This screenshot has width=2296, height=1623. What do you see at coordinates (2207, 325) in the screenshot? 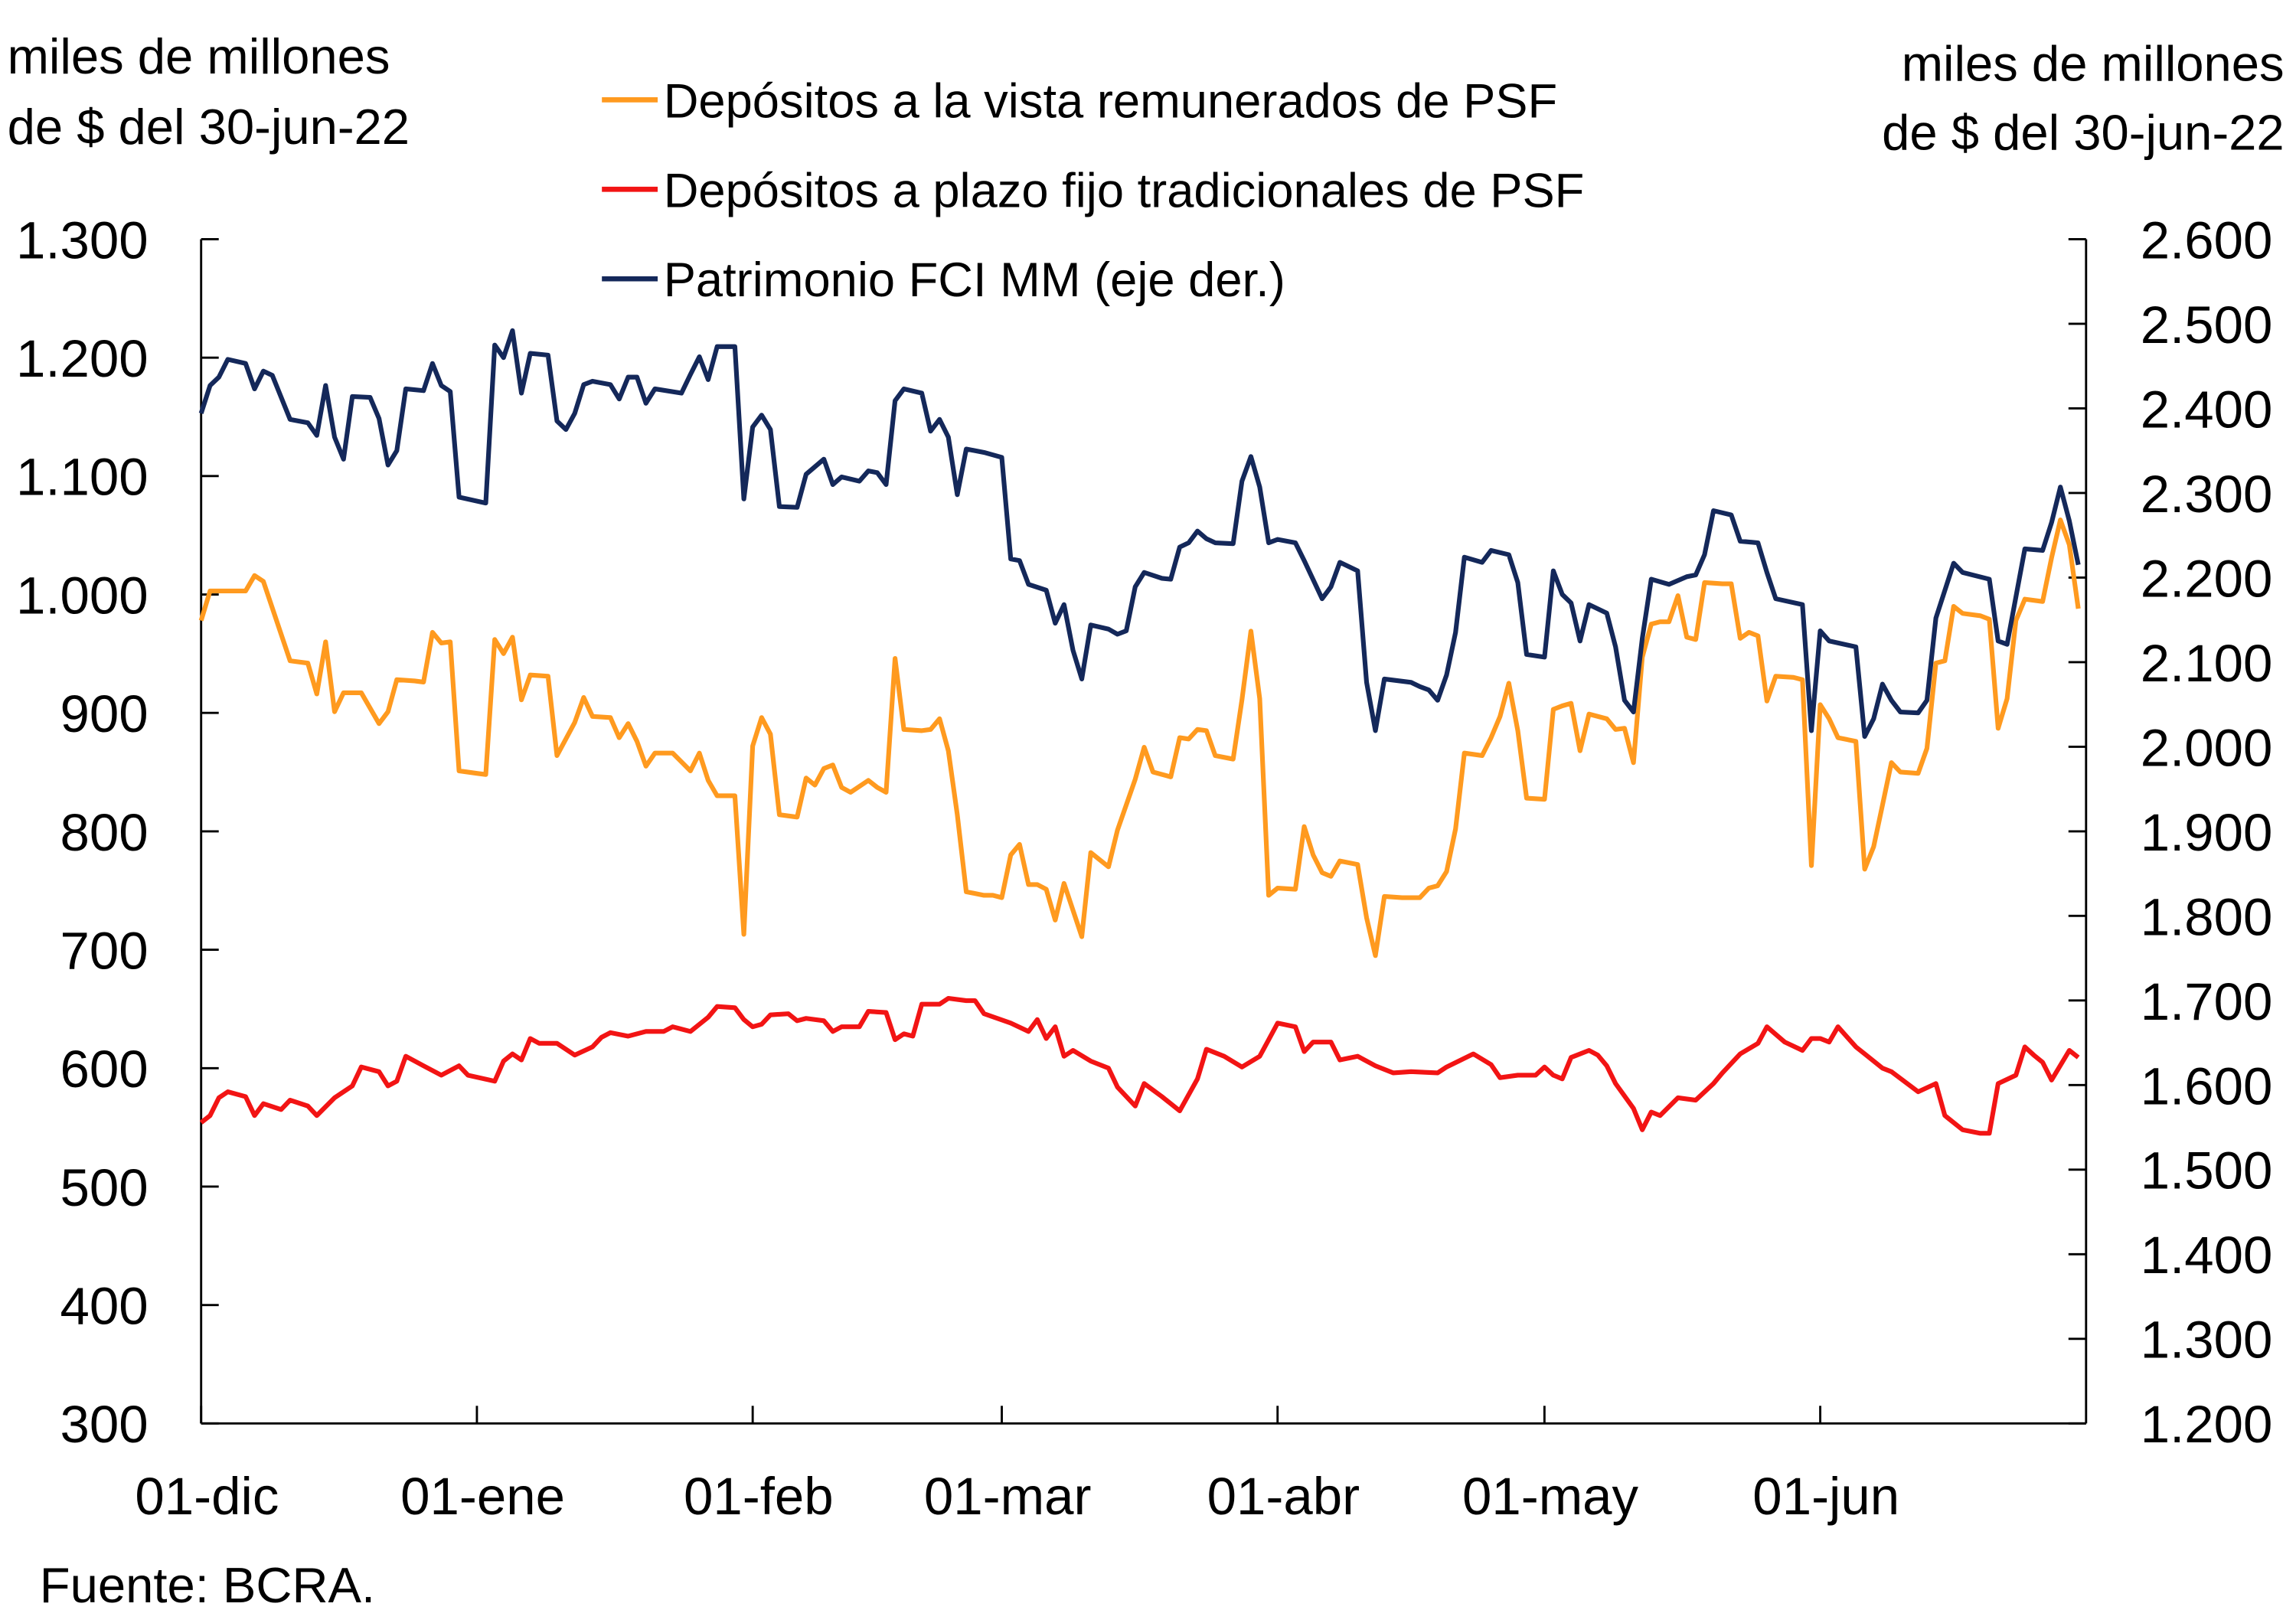
I see `right-tick-label: 2.500` at bounding box center [2207, 325].